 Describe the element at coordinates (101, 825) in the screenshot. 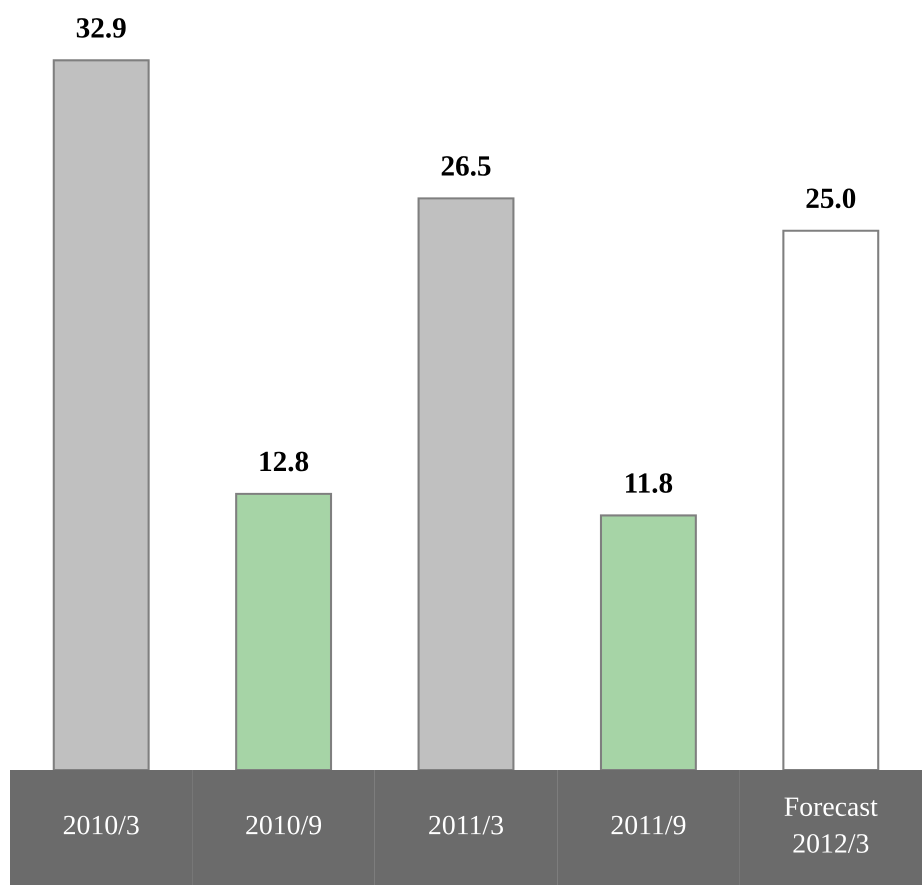

I see `x-tick-label: 2010/3` at that location.